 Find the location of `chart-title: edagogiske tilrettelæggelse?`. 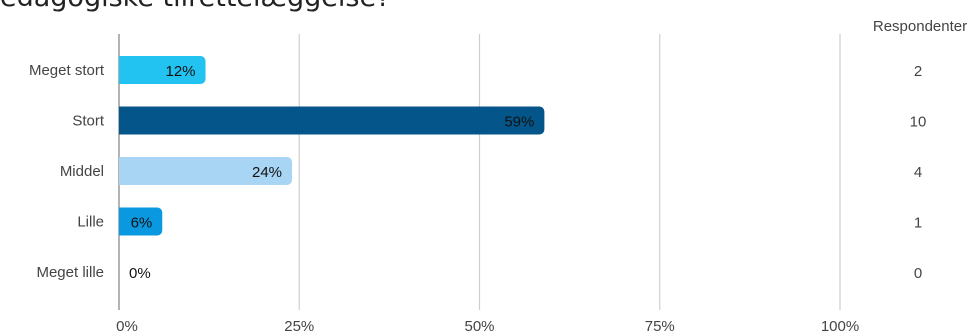

chart-title: edagogiske tilrettelæggelse? is located at coordinates (195, 5).